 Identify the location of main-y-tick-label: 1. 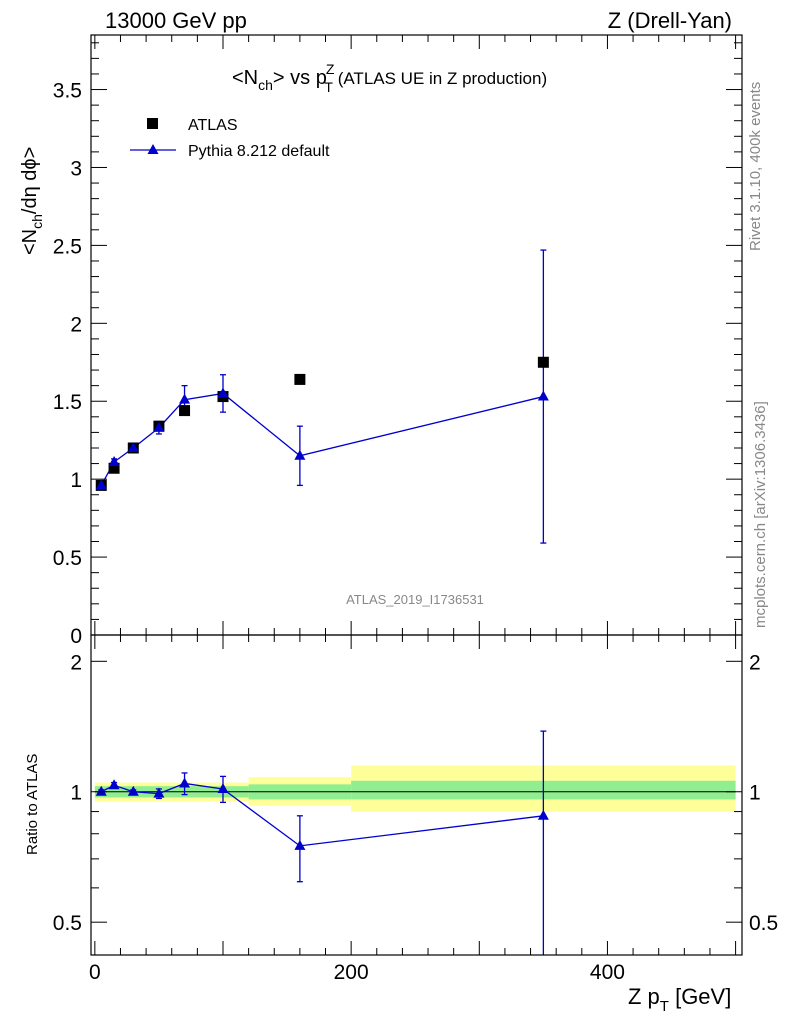
(76, 480).